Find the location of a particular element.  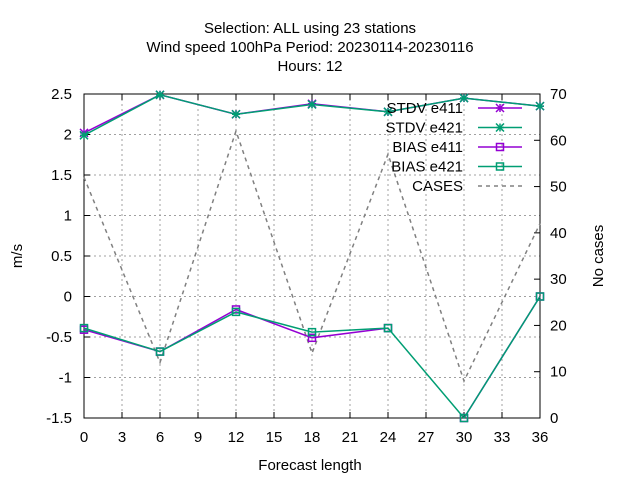

x-tick-label: 21 is located at coordinates (350, 437).